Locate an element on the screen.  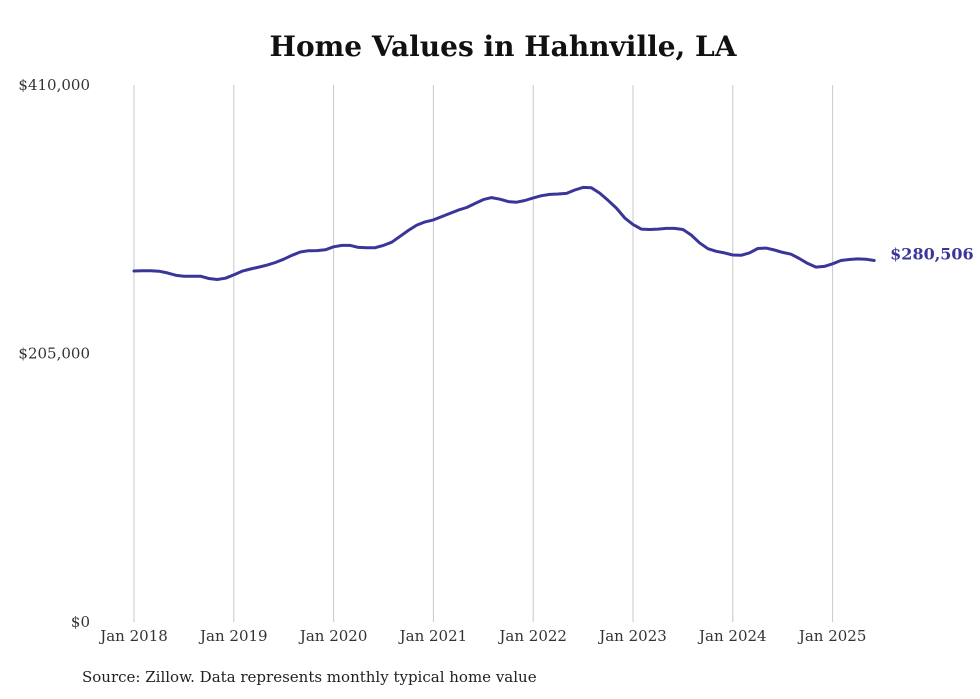
x-tick-label: Jan 2018 is located at coordinates (133, 636).